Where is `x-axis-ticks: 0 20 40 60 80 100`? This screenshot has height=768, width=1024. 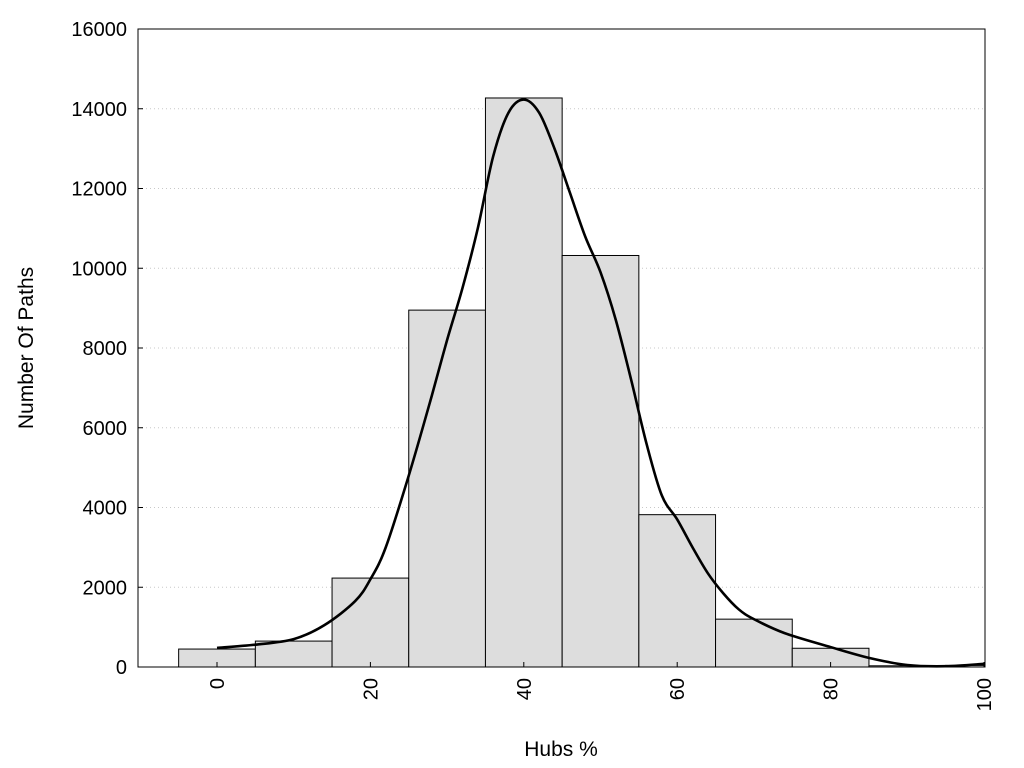 x-axis-ticks: 0 20 40 60 80 100 is located at coordinates (601, 686).